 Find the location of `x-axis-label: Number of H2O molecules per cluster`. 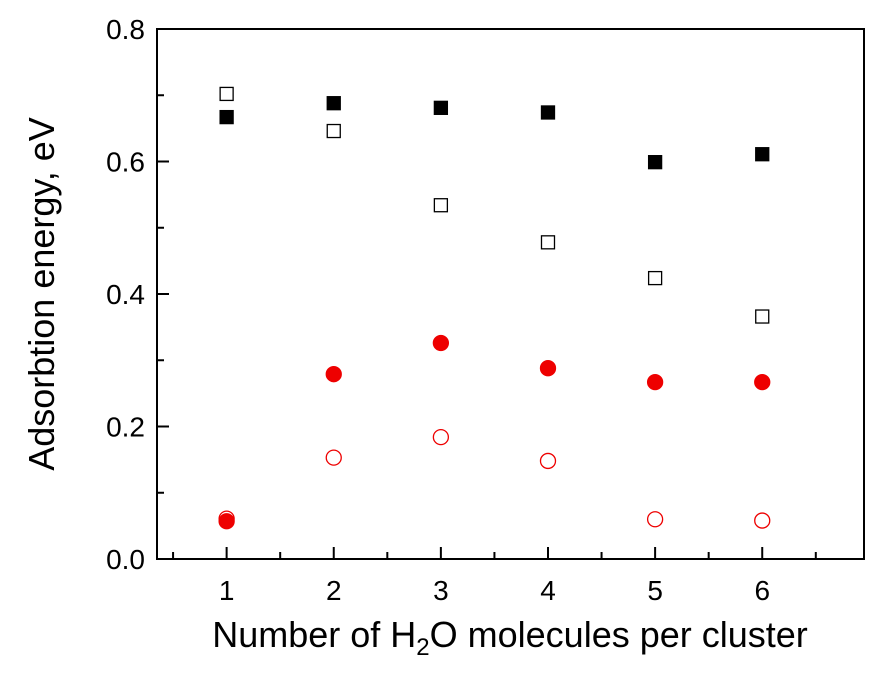

x-axis-label: Number of H2O molecules per cluster is located at coordinates (510, 637).